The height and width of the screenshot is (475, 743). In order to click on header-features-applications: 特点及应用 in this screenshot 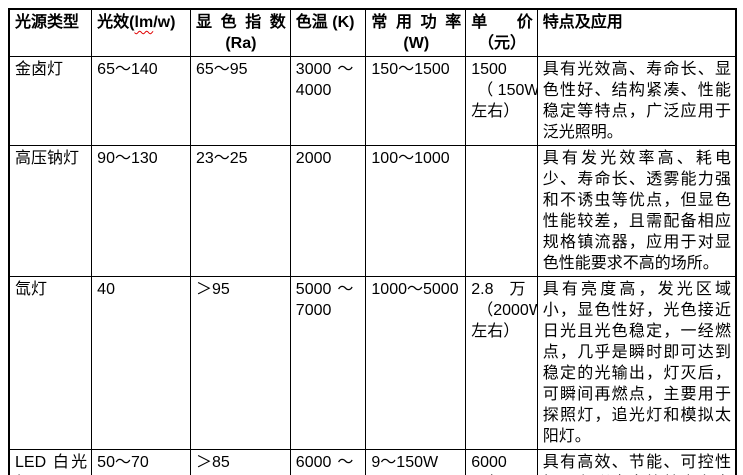, I will do `click(636, 32)`.